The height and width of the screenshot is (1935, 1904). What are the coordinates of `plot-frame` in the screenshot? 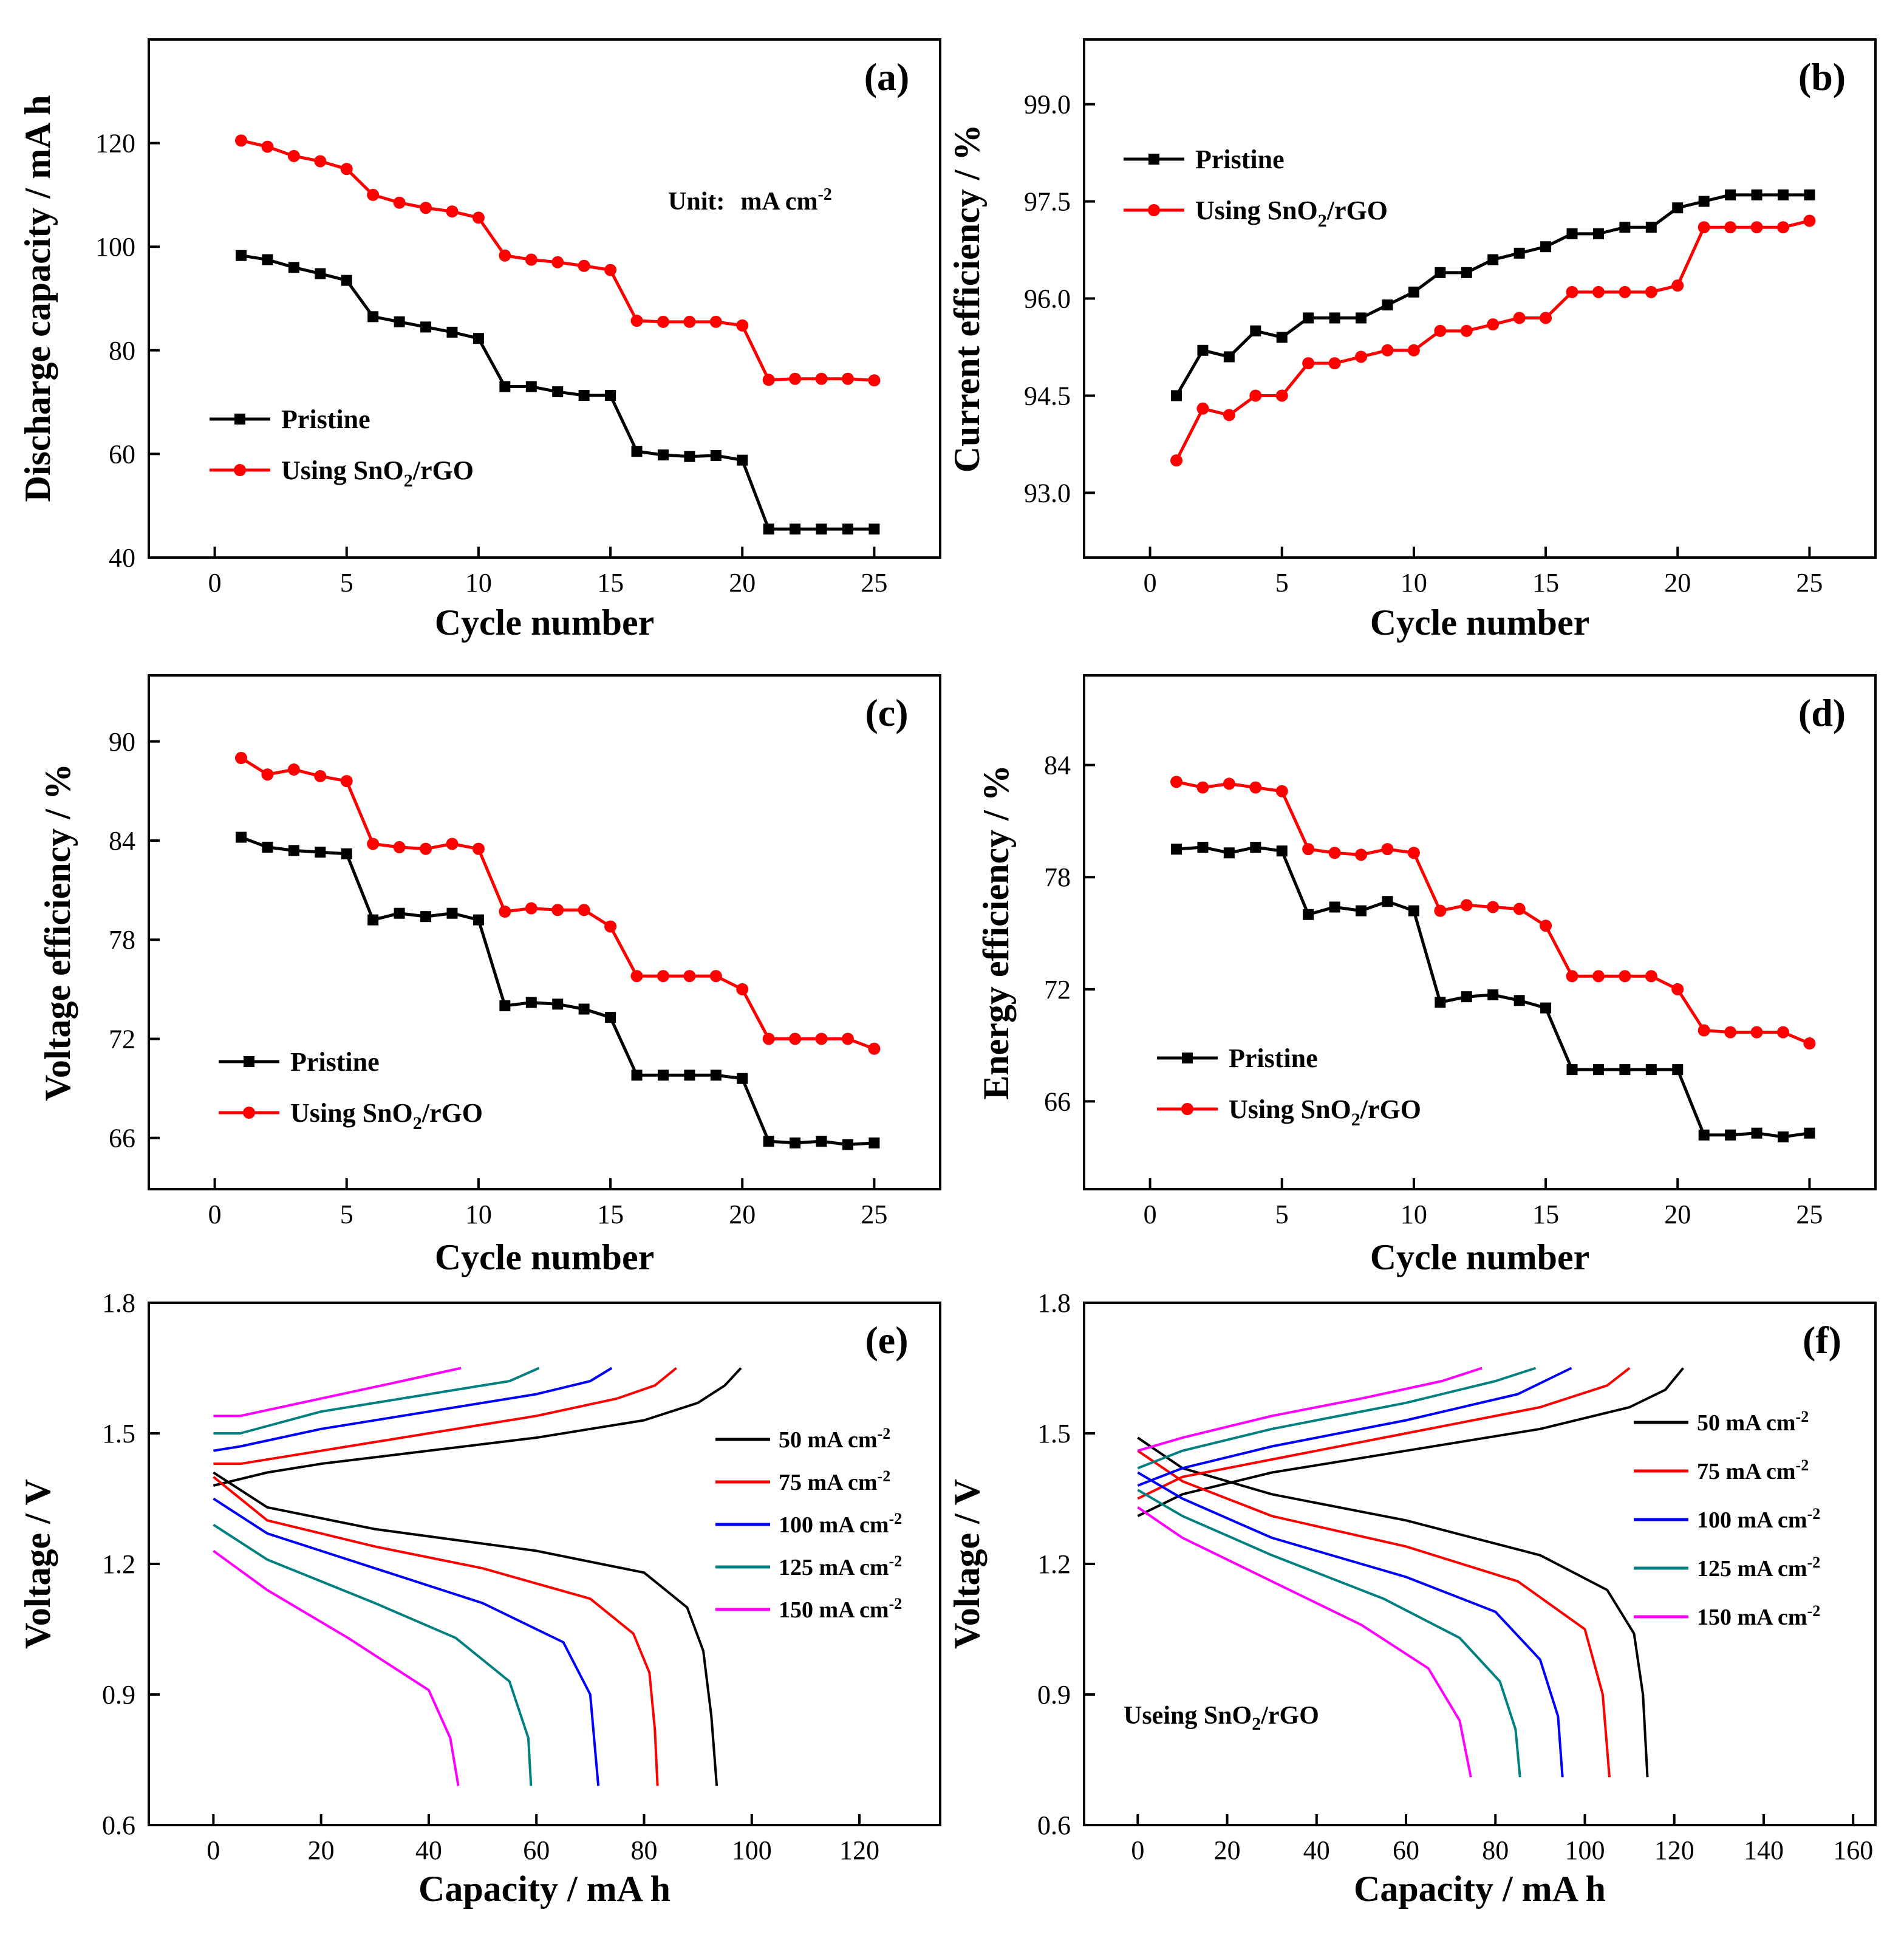 It's located at (1480, 932).